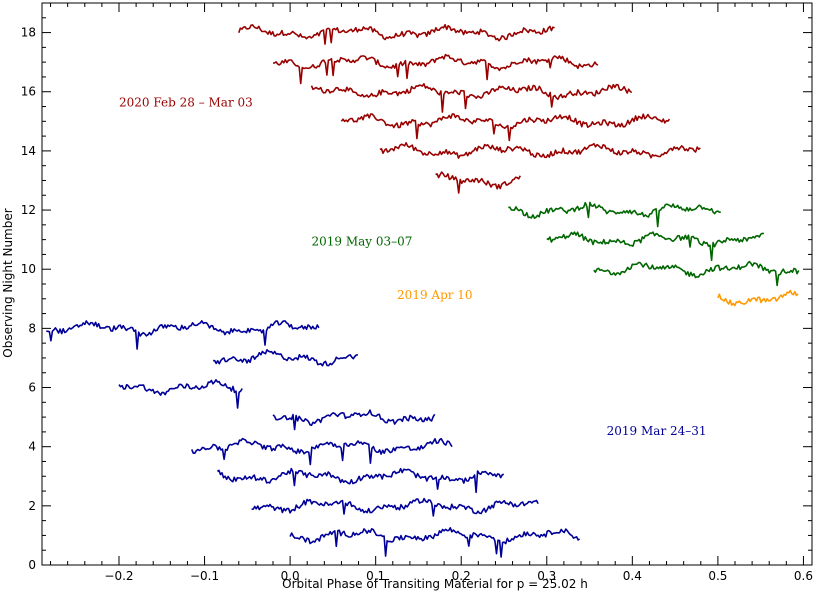 This screenshot has height=593, width=830. What do you see at coordinates (803, 576) in the screenshot?
I see `x-tick-label: 0.6` at bounding box center [803, 576].